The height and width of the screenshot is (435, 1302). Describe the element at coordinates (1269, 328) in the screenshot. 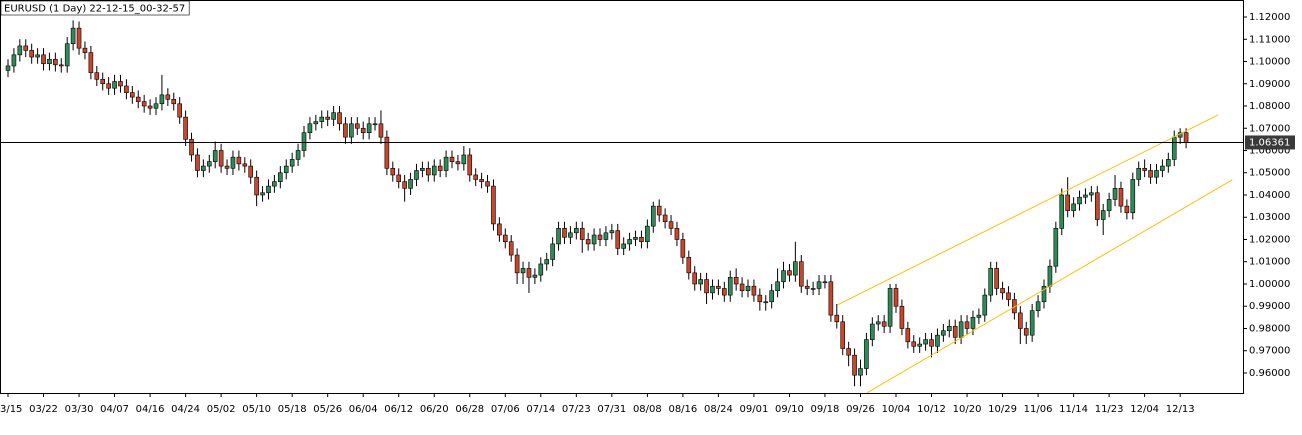

I see `y-tick-label: 0.98000` at that location.